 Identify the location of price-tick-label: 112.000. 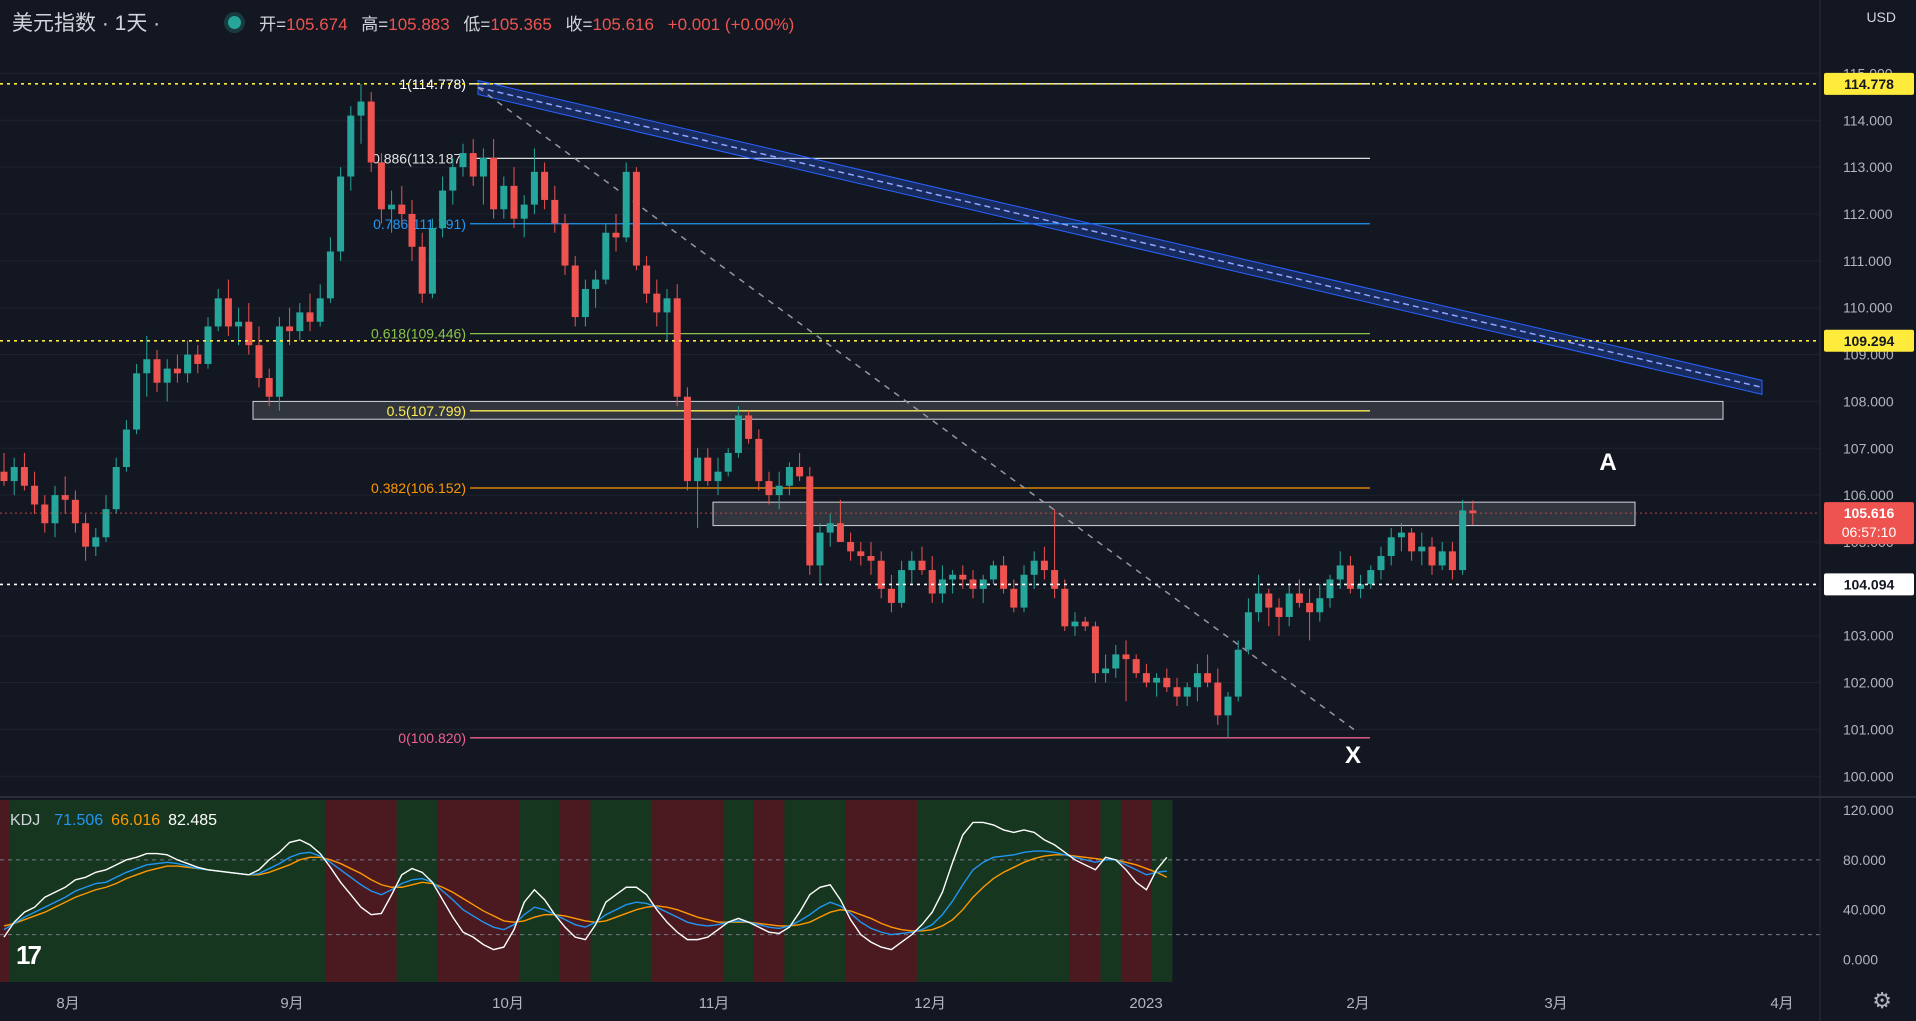
(1868, 214).